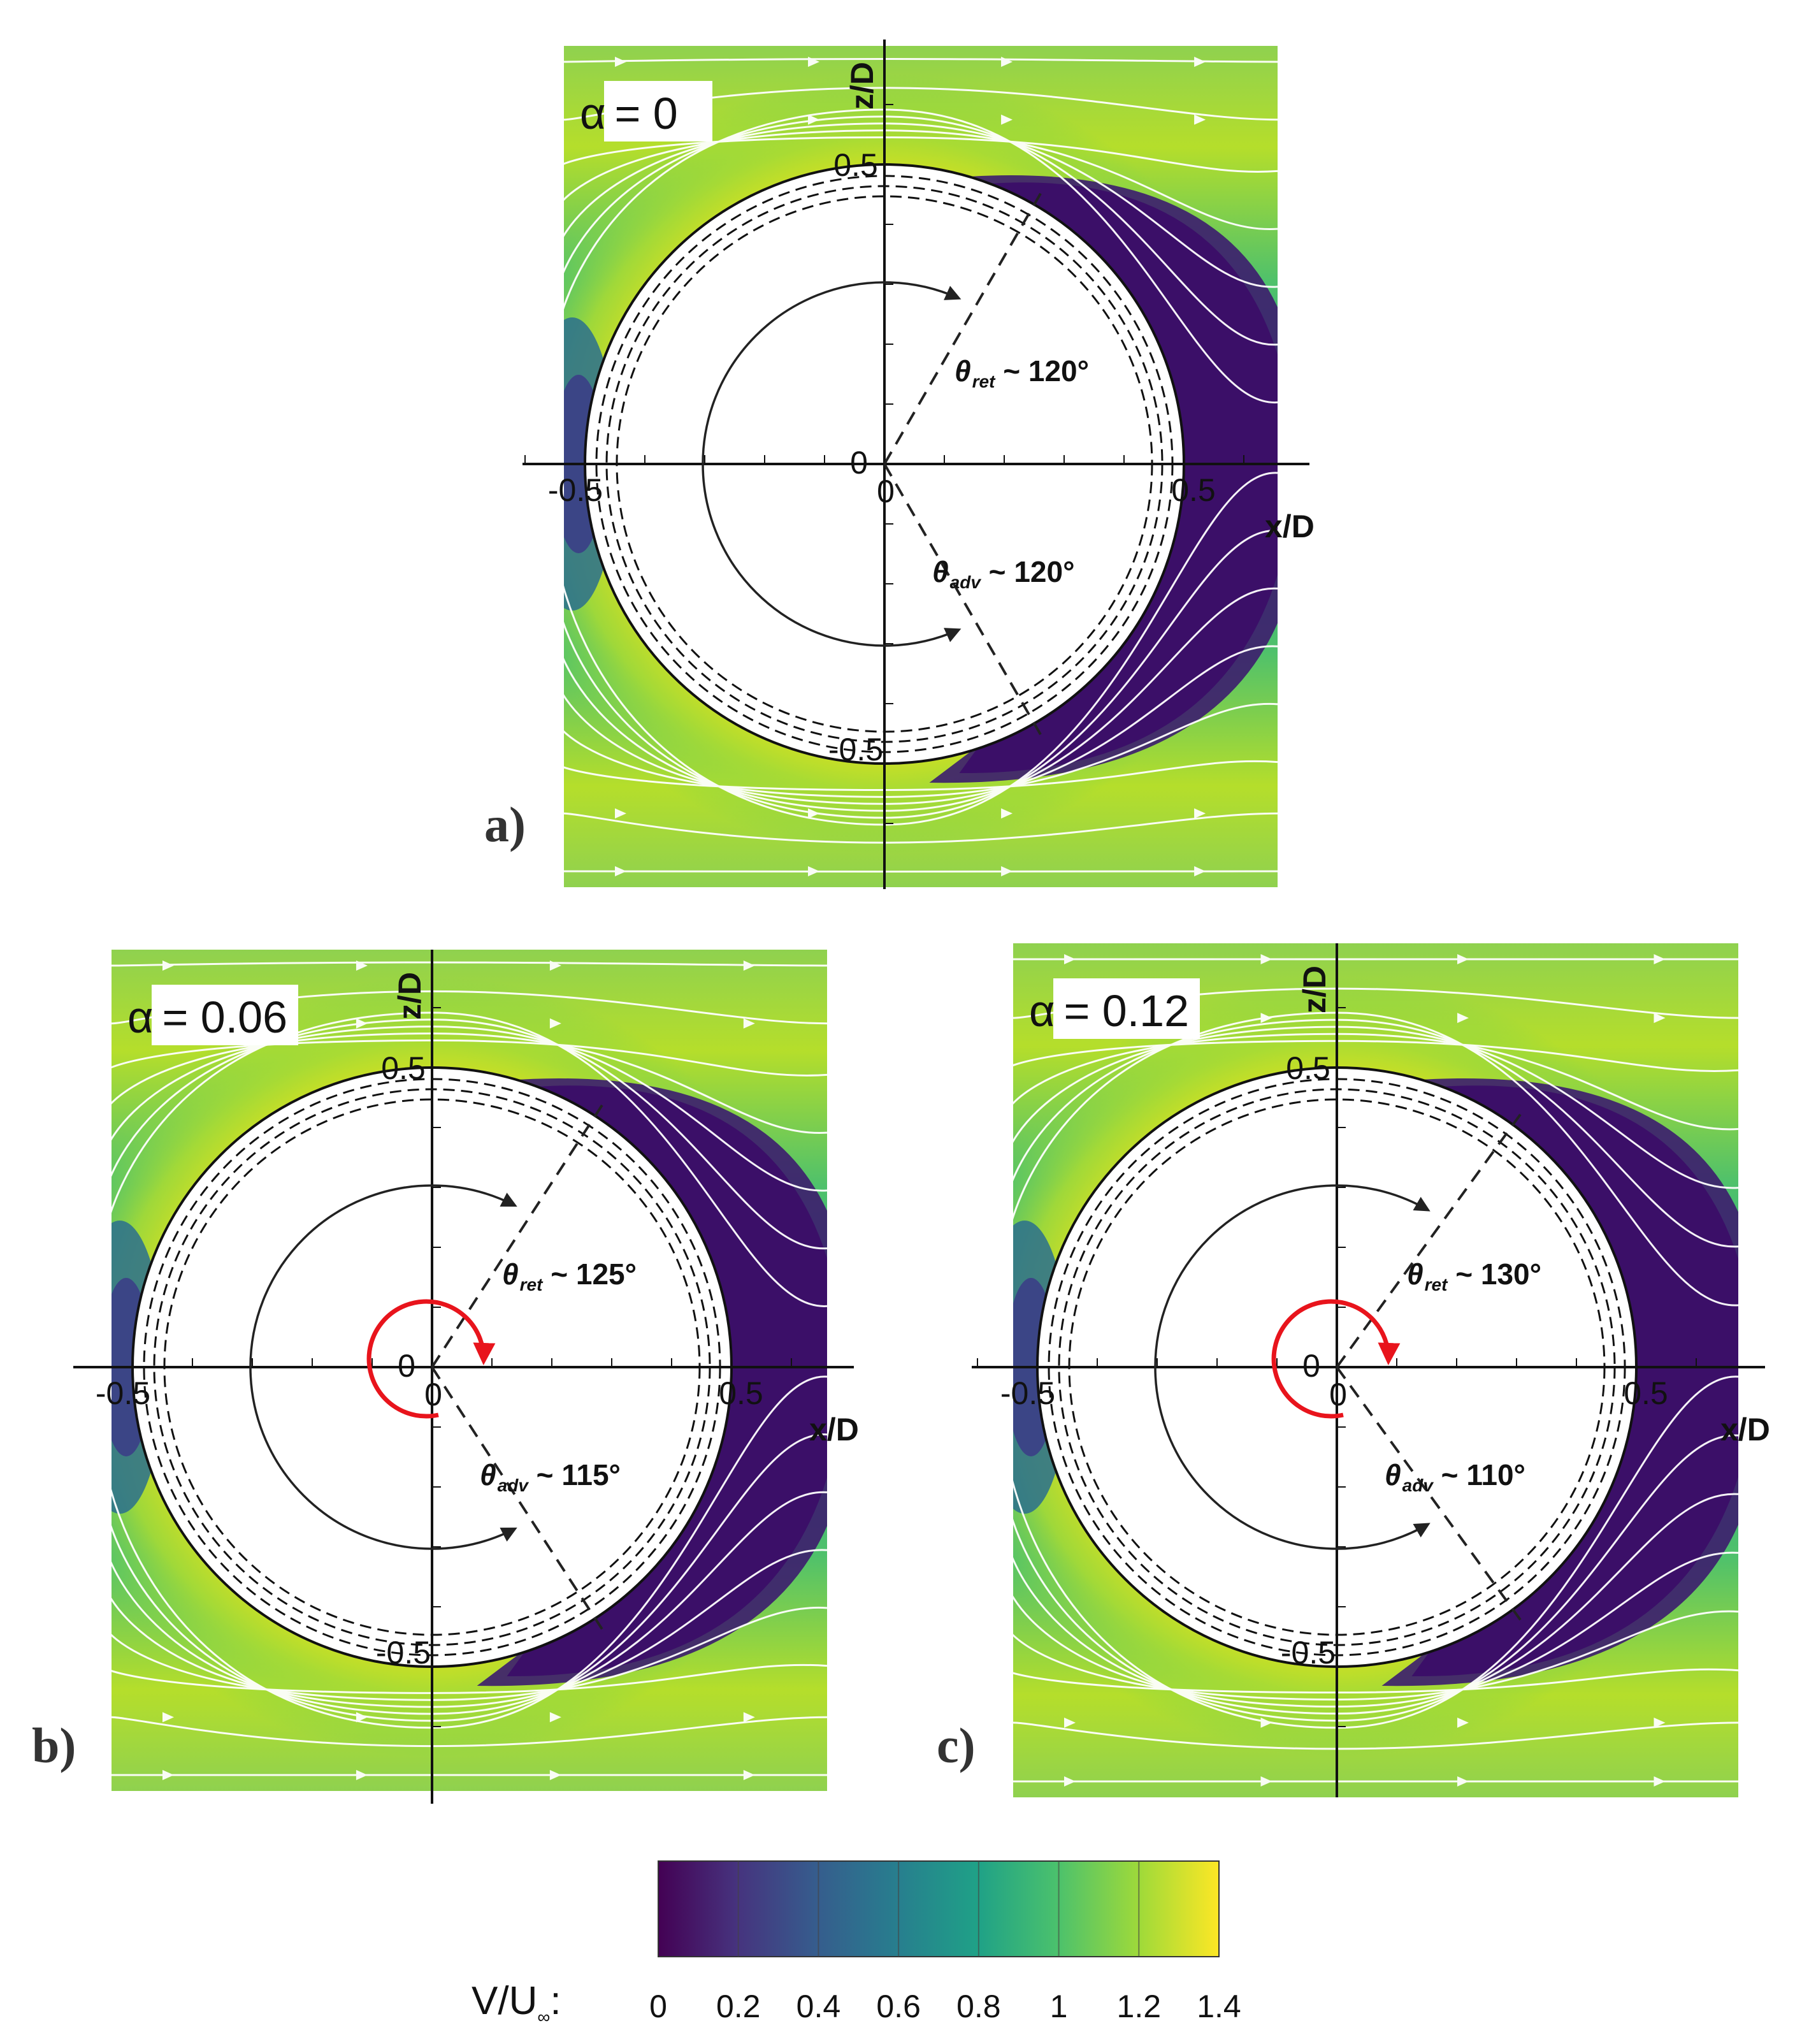 This screenshot has width=1802, height=2044. I want to click on theta-adv-label-value: ~ 120°, so click(1028, 571).